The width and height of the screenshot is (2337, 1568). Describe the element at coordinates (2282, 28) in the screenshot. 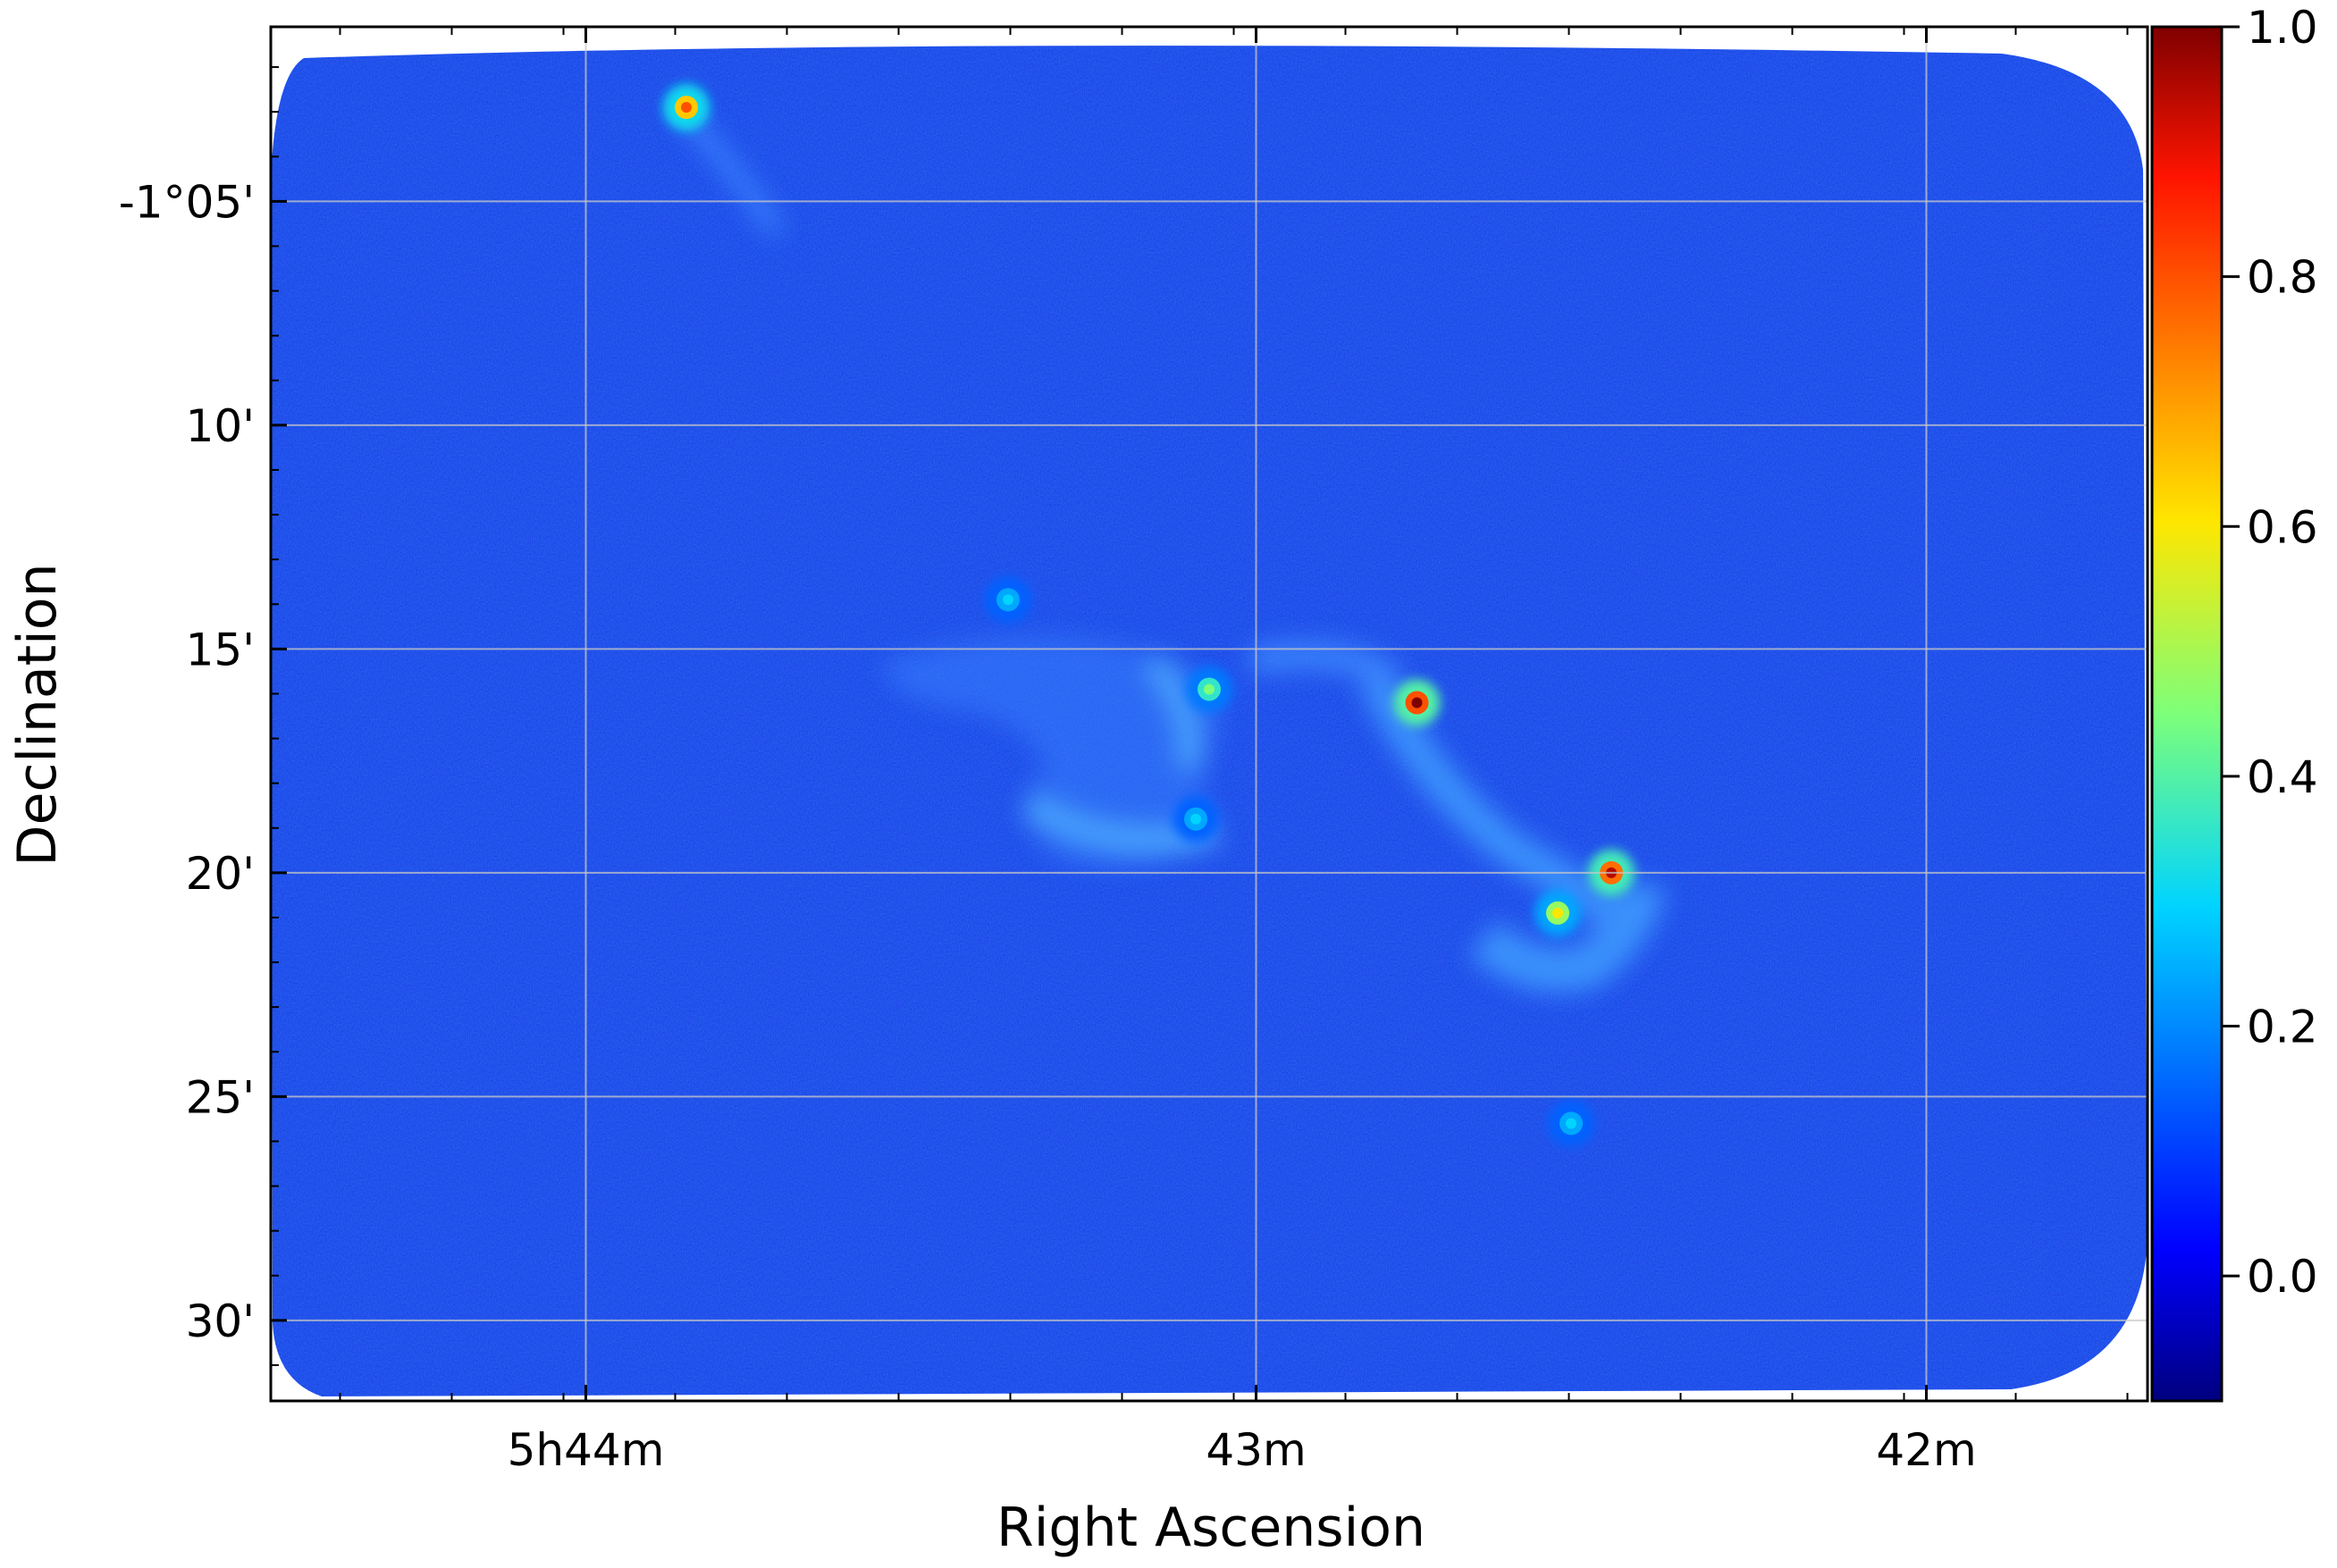

I see `colorbar-tick-label: 1.0` at that location.